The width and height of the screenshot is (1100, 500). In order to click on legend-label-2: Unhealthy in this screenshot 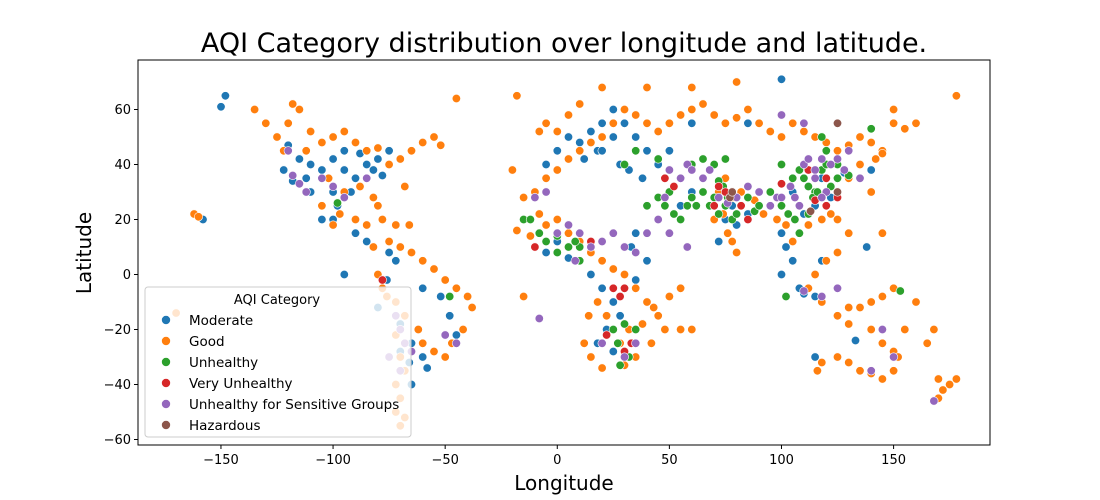, I will do `click(223, 363)`.